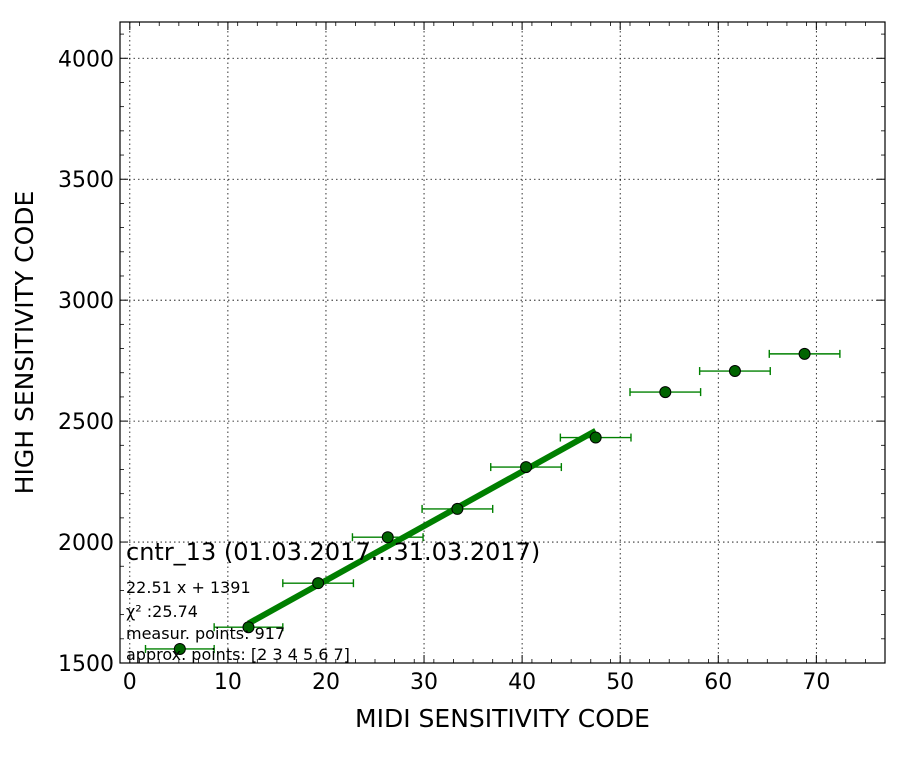  Describe the element at coordinates (86, 180) in the screenshot. I see `y-tick-label: 3500` at that location.